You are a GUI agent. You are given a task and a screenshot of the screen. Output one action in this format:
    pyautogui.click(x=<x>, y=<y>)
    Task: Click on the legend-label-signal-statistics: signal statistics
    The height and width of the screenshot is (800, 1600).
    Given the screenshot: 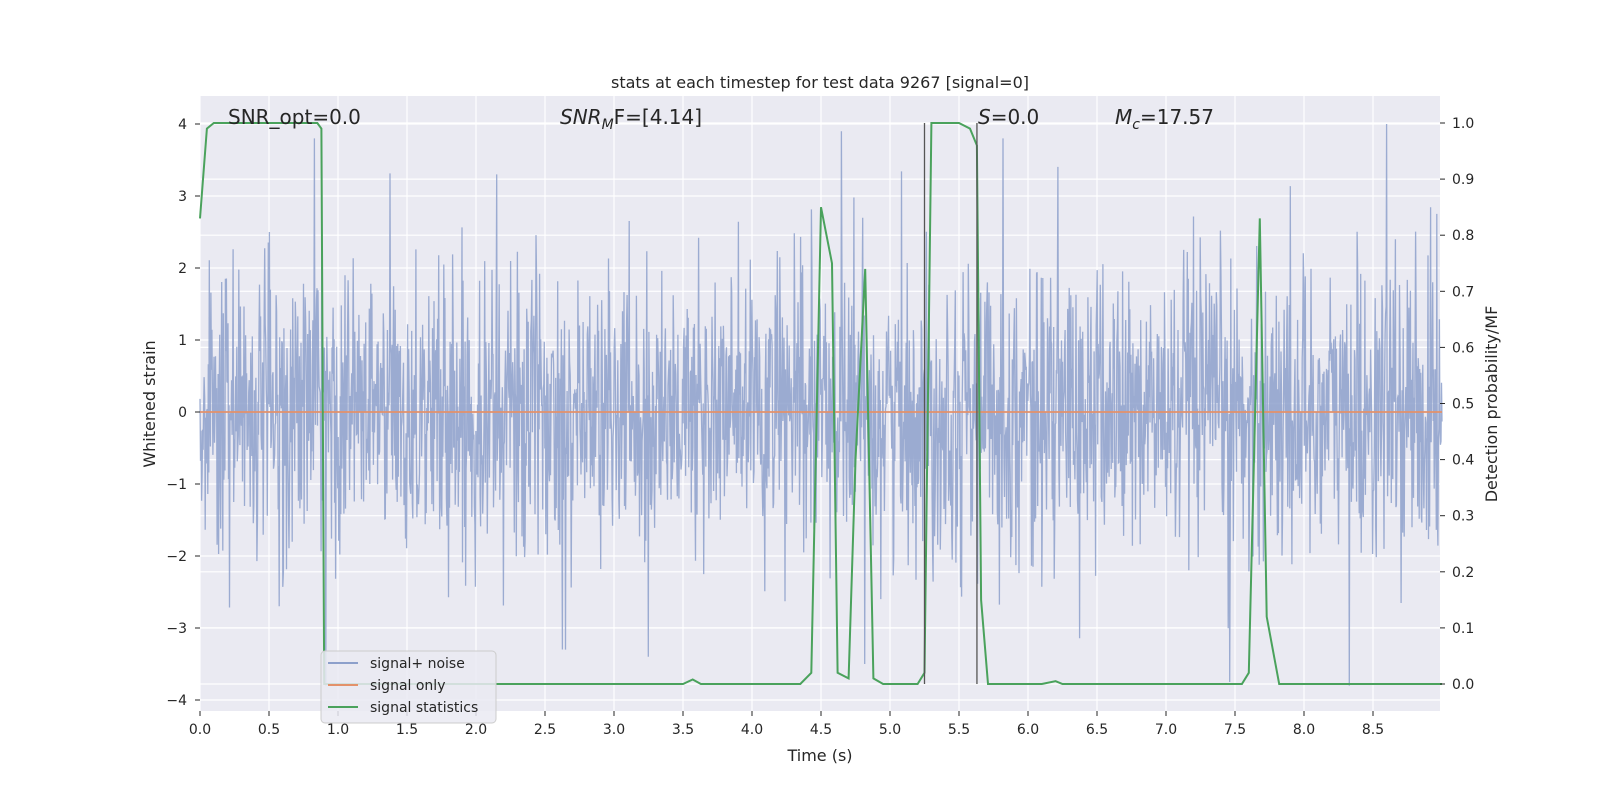 What is the action you would take?
    pyautogui.click(x=424, y=708)
    